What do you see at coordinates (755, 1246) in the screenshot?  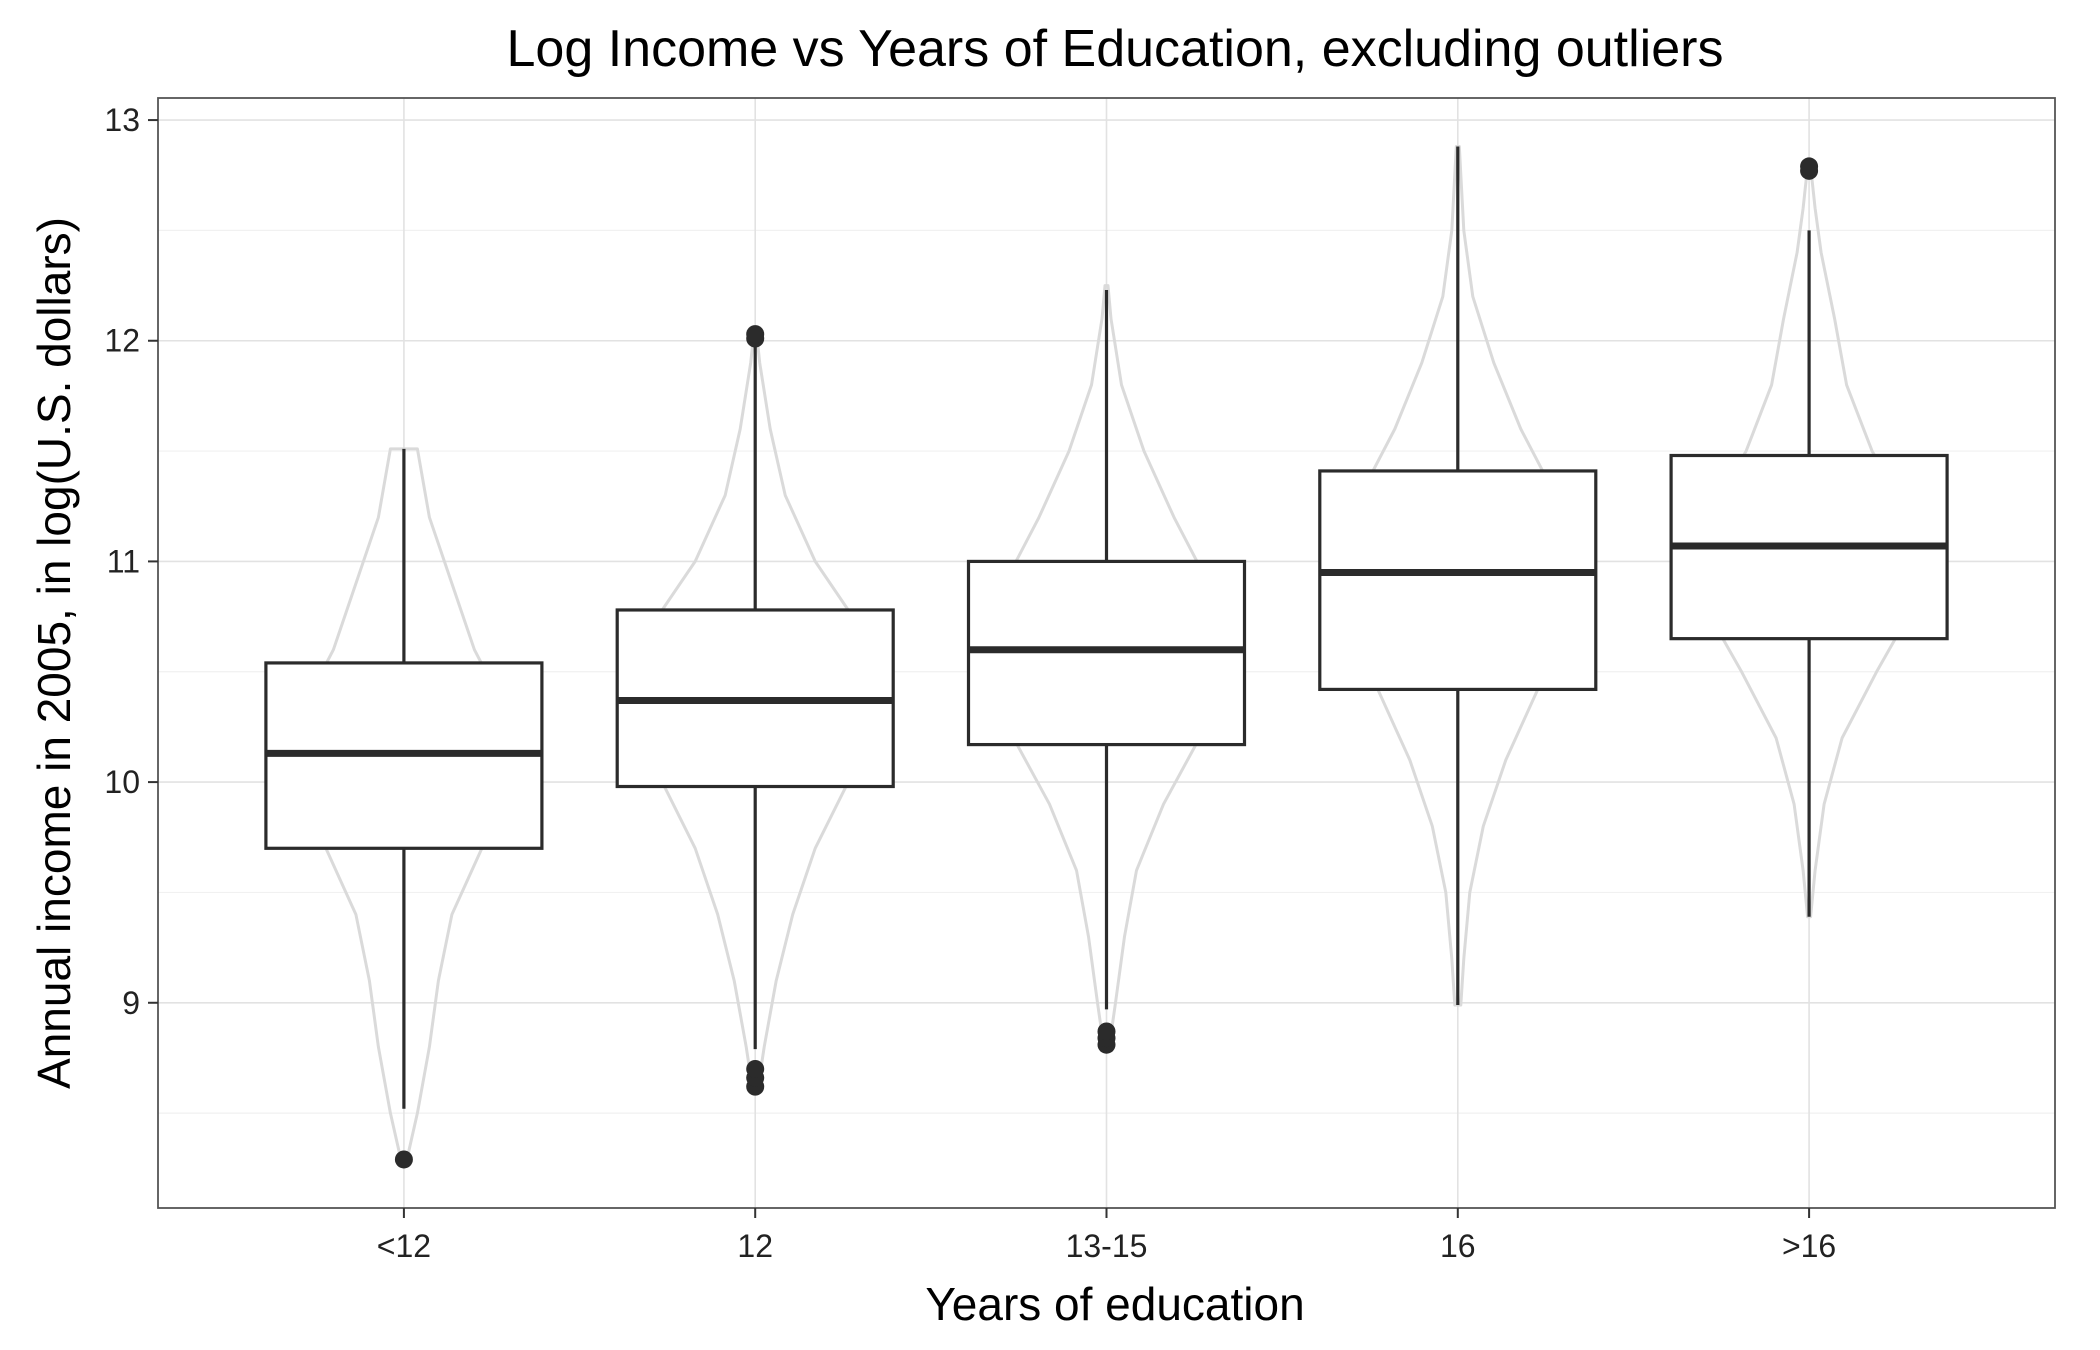 I see `x-tick-label: 12` at bounding box center [755, 1246].